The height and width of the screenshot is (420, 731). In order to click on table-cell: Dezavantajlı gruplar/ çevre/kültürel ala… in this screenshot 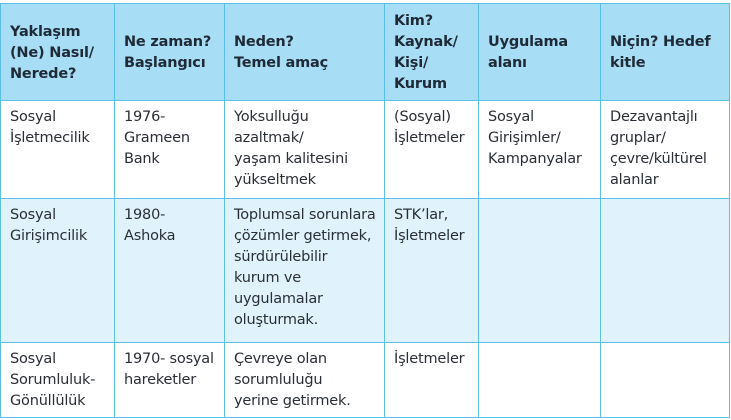, I will do `click(665, 149)`.